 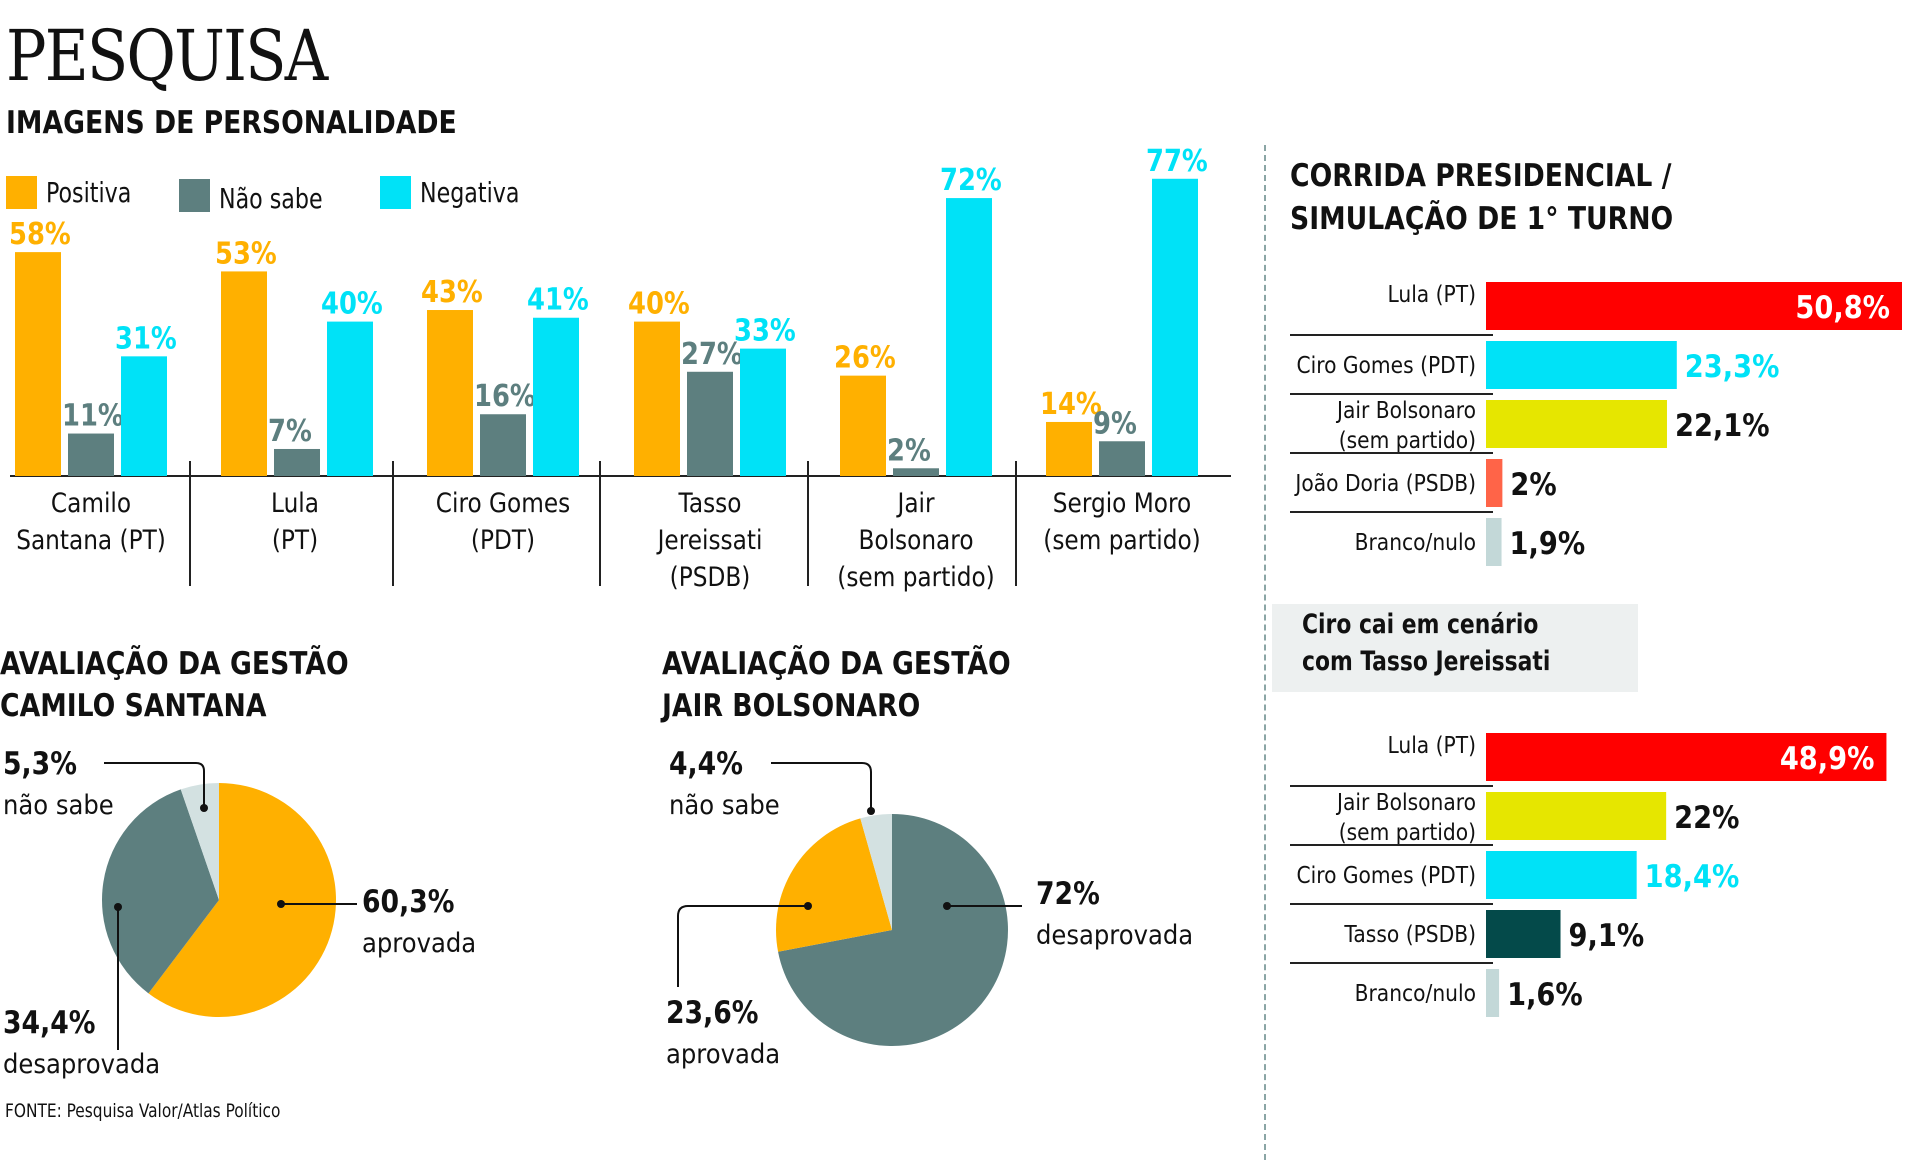 What do you see at coordinates (1576, 424) in the screenshot?
I see `hbar-bolsonaro` at bounding box center [1576, 424].